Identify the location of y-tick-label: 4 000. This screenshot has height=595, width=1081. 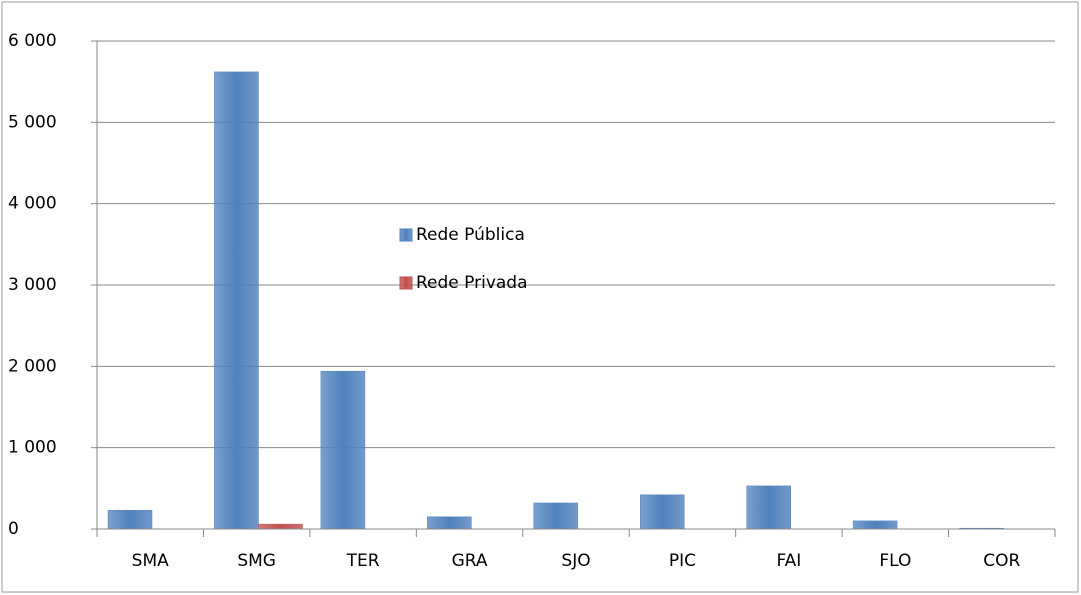
(32, 204).